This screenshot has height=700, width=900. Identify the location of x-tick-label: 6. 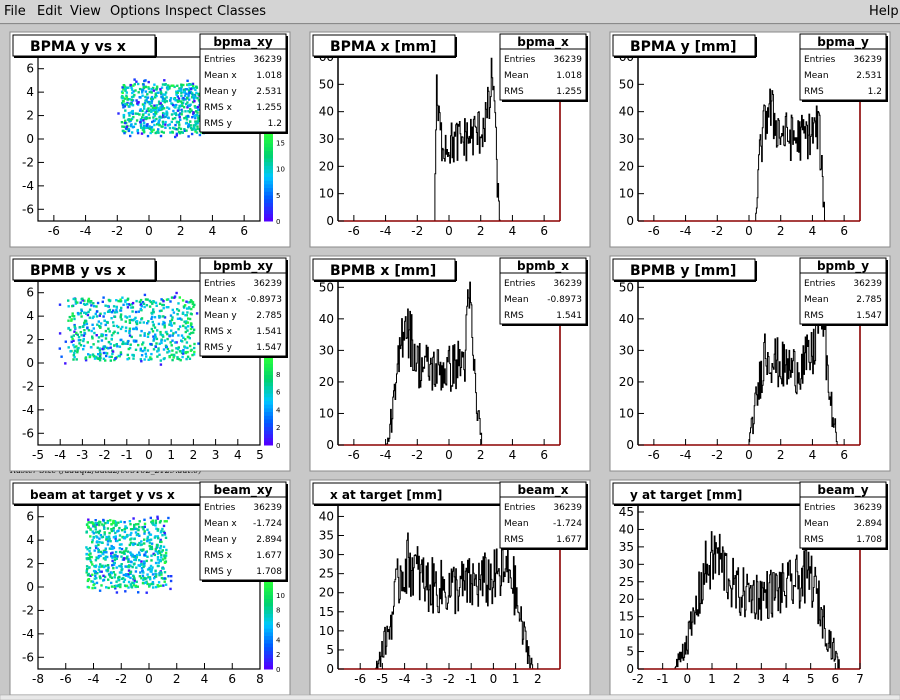
(244, 231).